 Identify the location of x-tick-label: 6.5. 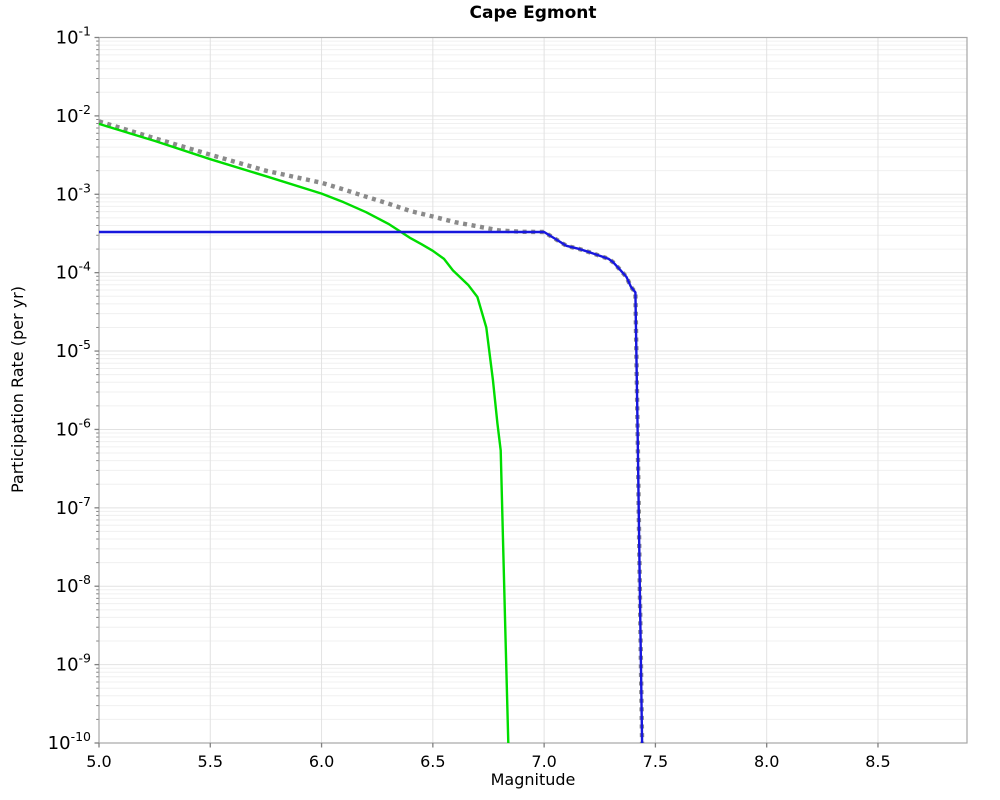
(432, 761).